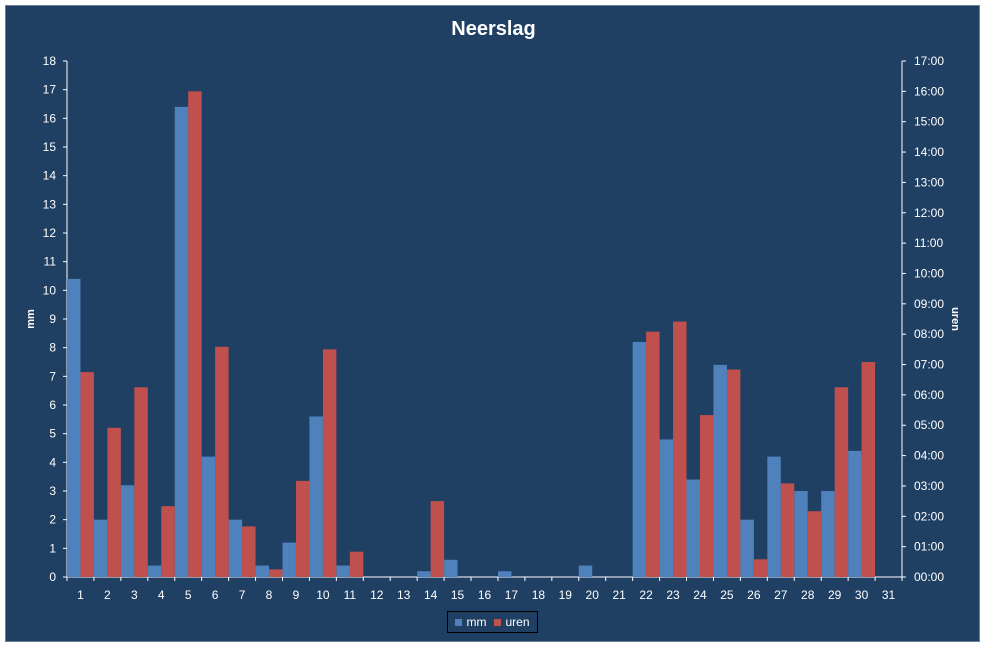 This screenshot has height=648, width=987. What do you see at coordinates (593, 595) in the screenshot?
I see `x-tick-label: 20` at bounding box center [593, 595].